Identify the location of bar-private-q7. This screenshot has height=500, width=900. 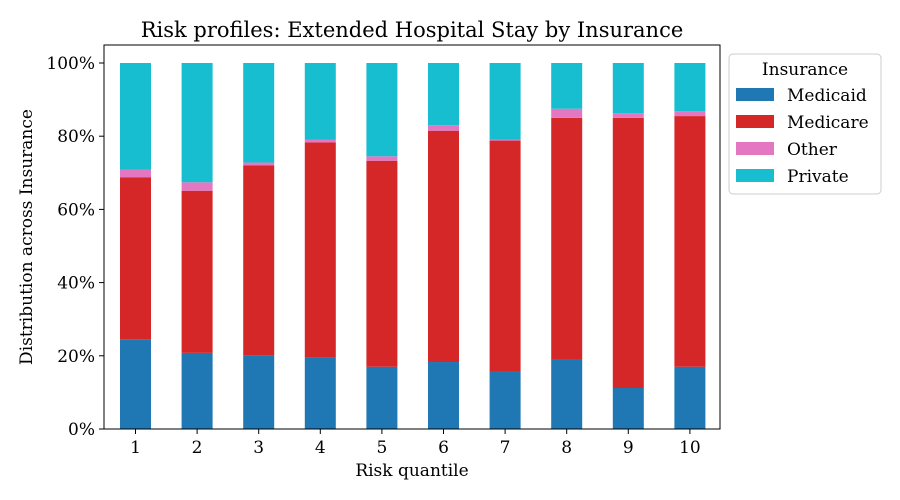
(505, 101).